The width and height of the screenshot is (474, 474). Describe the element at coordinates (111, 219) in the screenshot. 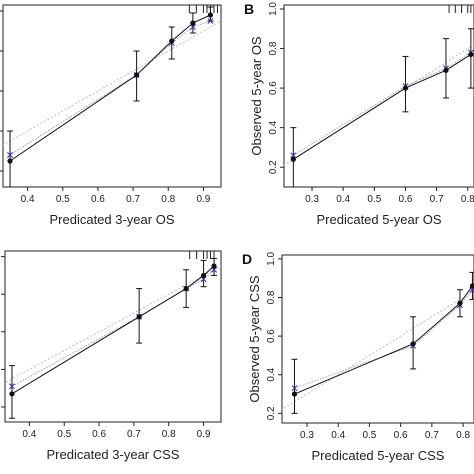

I see `x-axis-title: Predicated 3-year OS` at that location.